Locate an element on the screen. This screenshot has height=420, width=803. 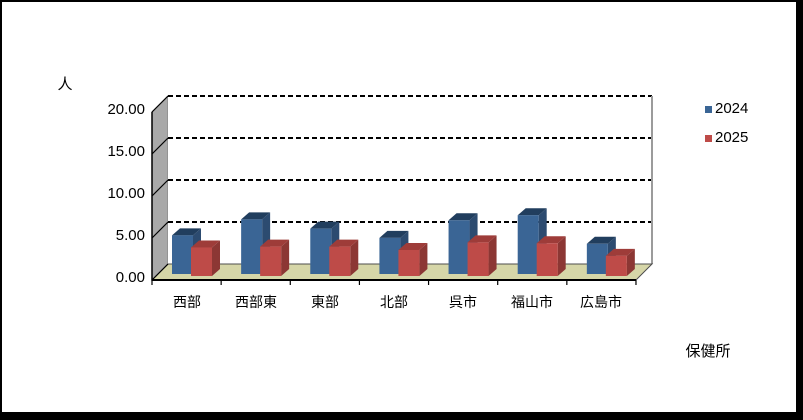
legend: 2024 2025 is located at coordinates (726, 130).